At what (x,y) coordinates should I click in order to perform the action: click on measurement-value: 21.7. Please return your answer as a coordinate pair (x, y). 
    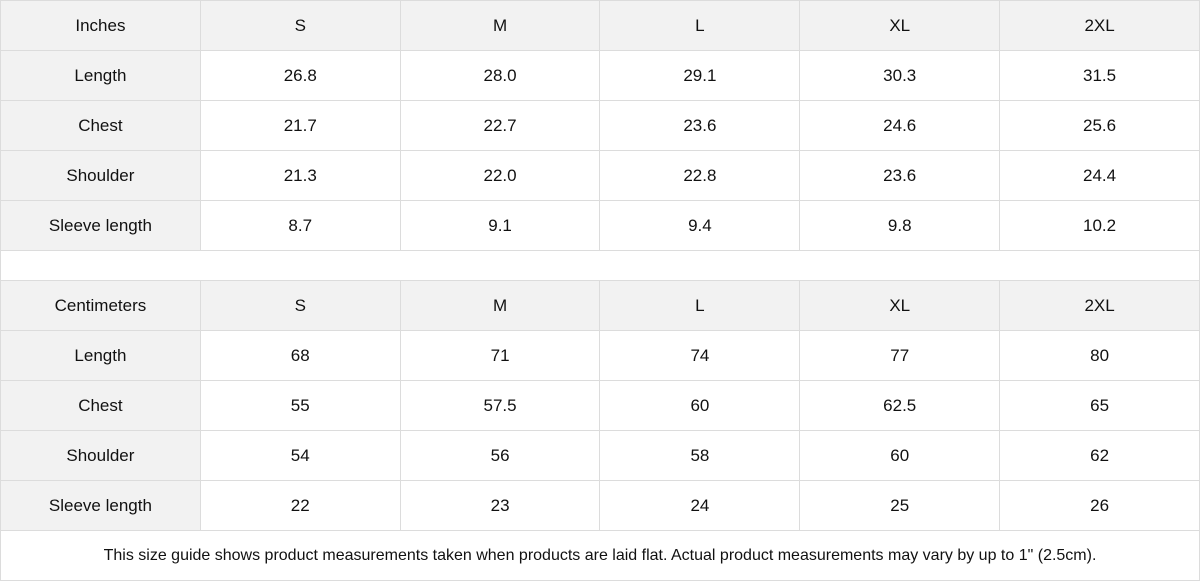
    Looking at the image, I should click on (300, 125).